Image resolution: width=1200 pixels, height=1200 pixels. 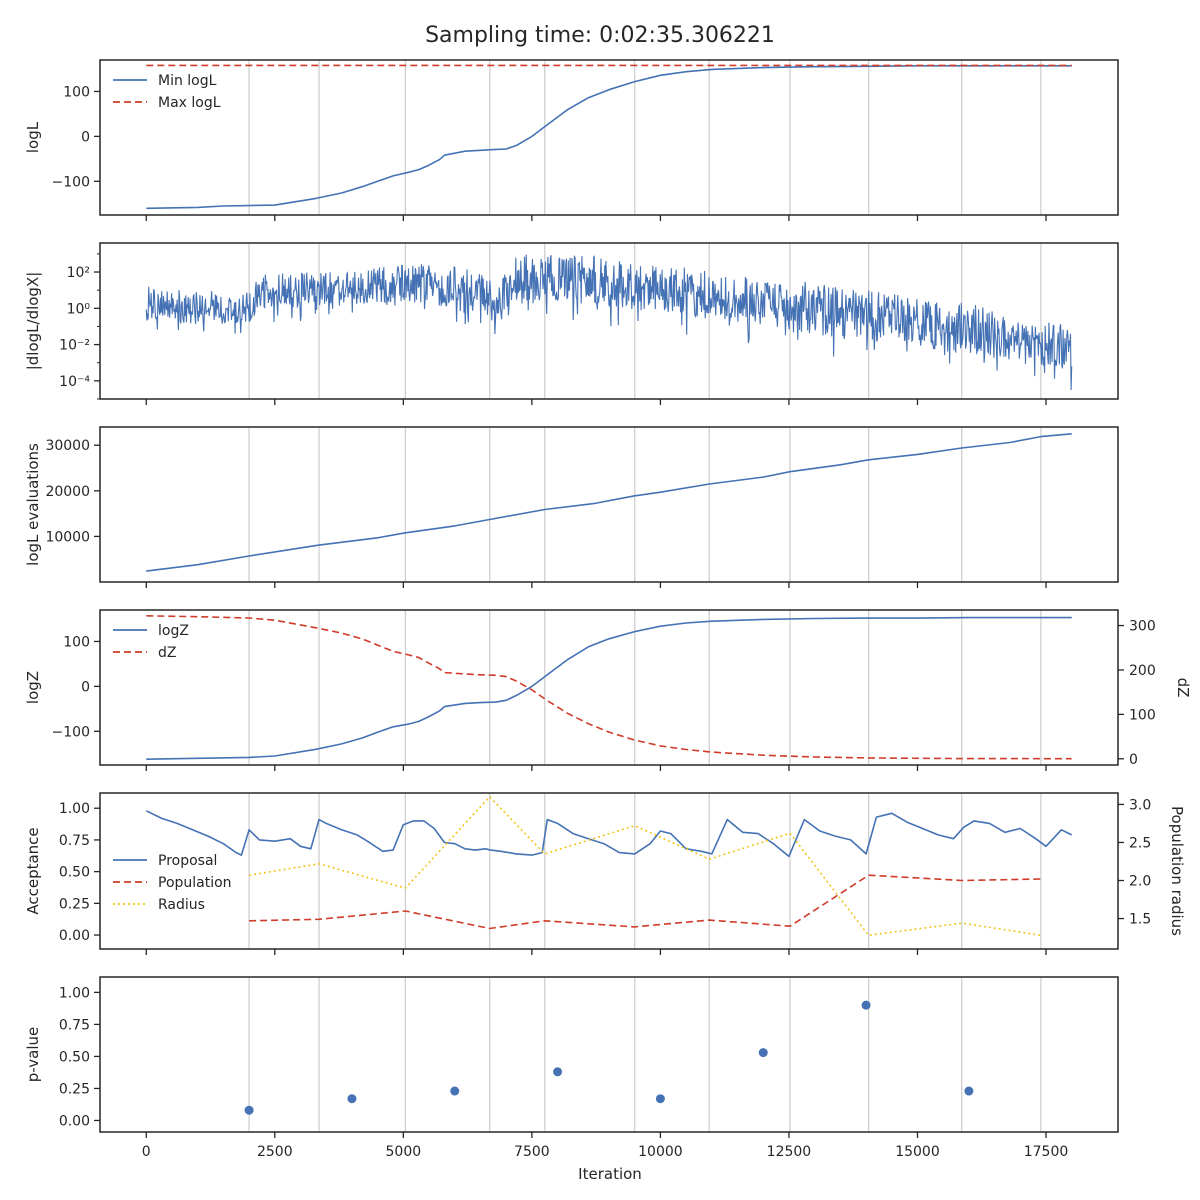 What do you see at coordinates (789, 1152) in the screenshot?
I see `x-tick-label: 12500` at bounding box center [789, 1152].